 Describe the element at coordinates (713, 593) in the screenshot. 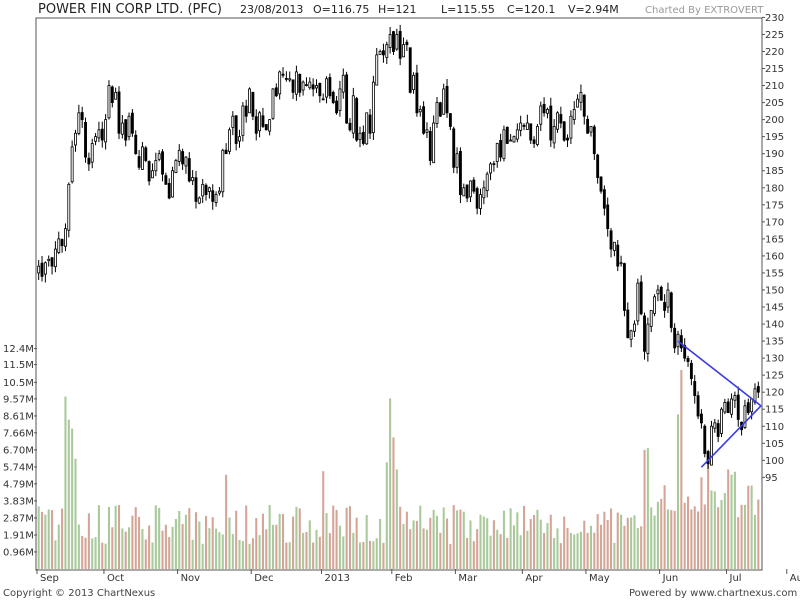

I see `powered-by-link: Powered by www.chartnexus.com` at that location.